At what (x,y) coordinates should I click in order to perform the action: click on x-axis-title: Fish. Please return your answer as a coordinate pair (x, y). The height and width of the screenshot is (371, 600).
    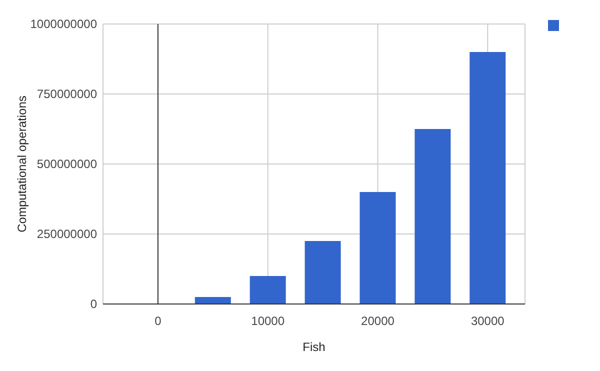
    Looking at the image, I should click on (314, 347).